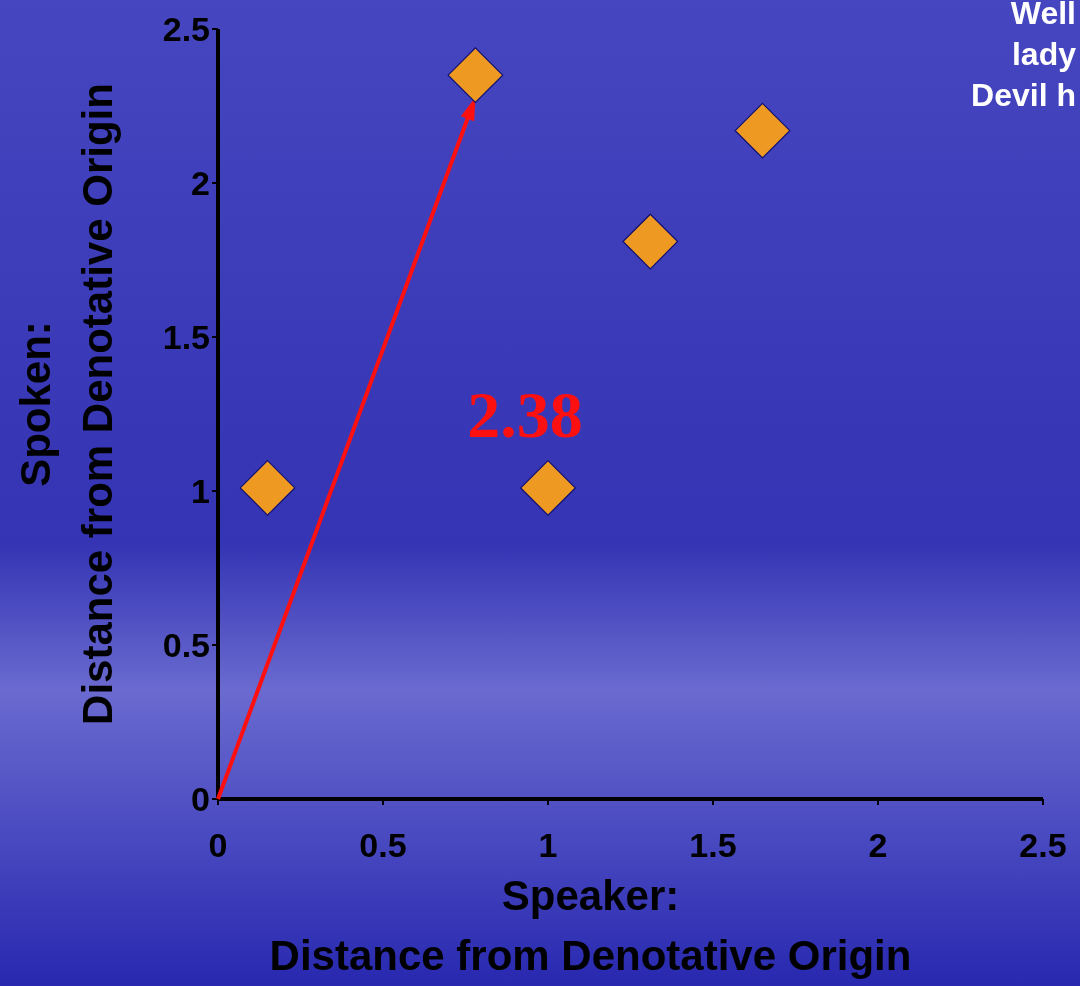 The height and width of the screenshot is (986, 1080). I want to click on y-tick-label: 0.5, so click(186, 644).